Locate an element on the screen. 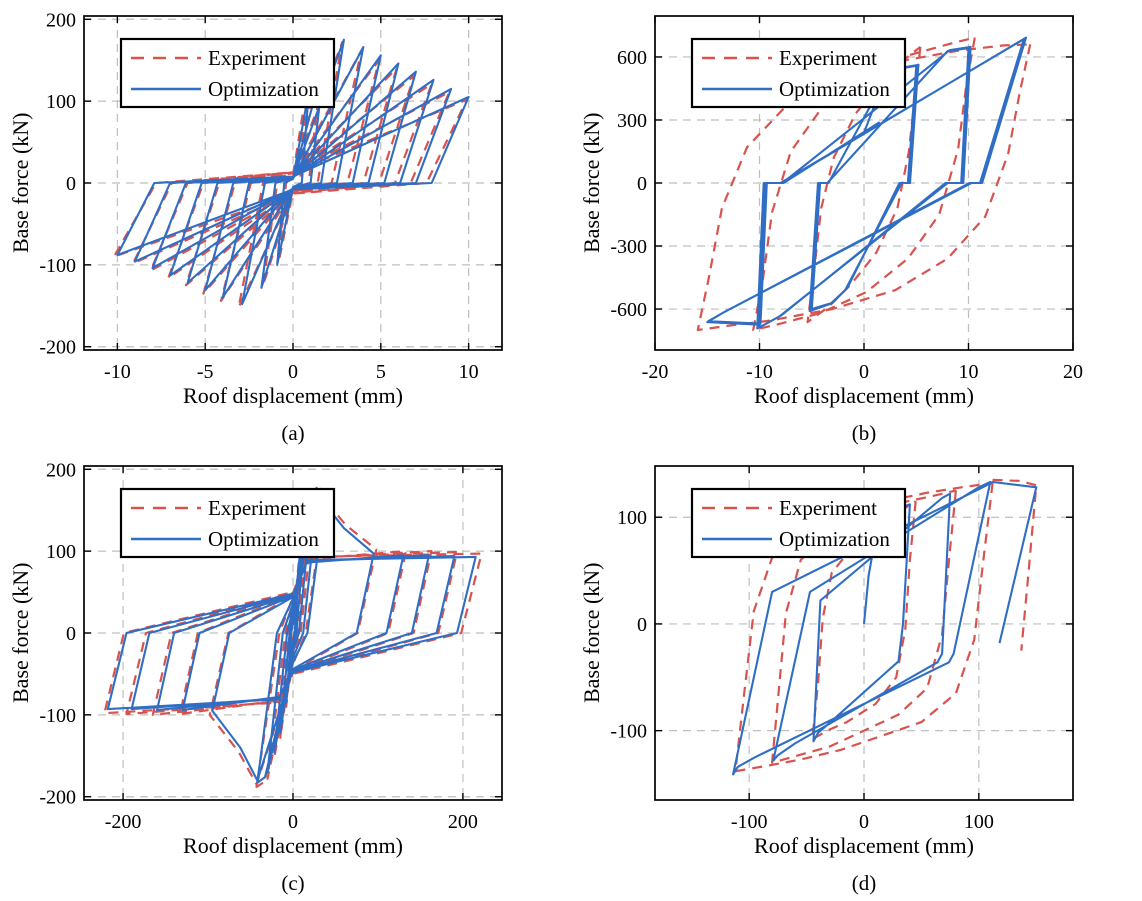 The width and height of the screenshot is (1142, 901). subplot-a-x-axis-label: Roof displacement (mm) is located at coordinates (293, 395).